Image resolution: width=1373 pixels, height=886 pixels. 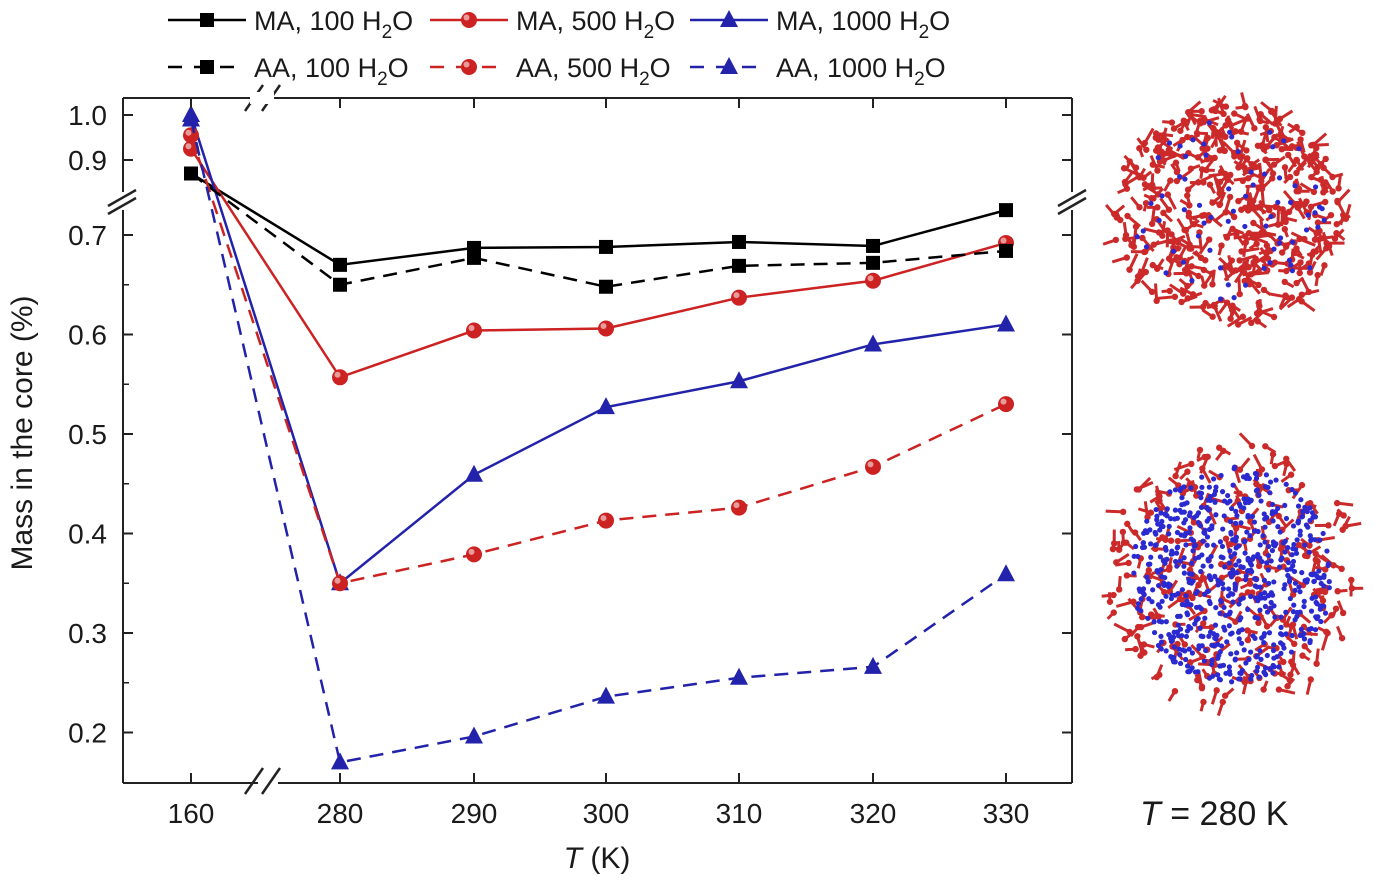 What do you see at coordinates (466, 17) in the screenshot?
I see `legend-marker-highlight` at bounding box center [466, 17].